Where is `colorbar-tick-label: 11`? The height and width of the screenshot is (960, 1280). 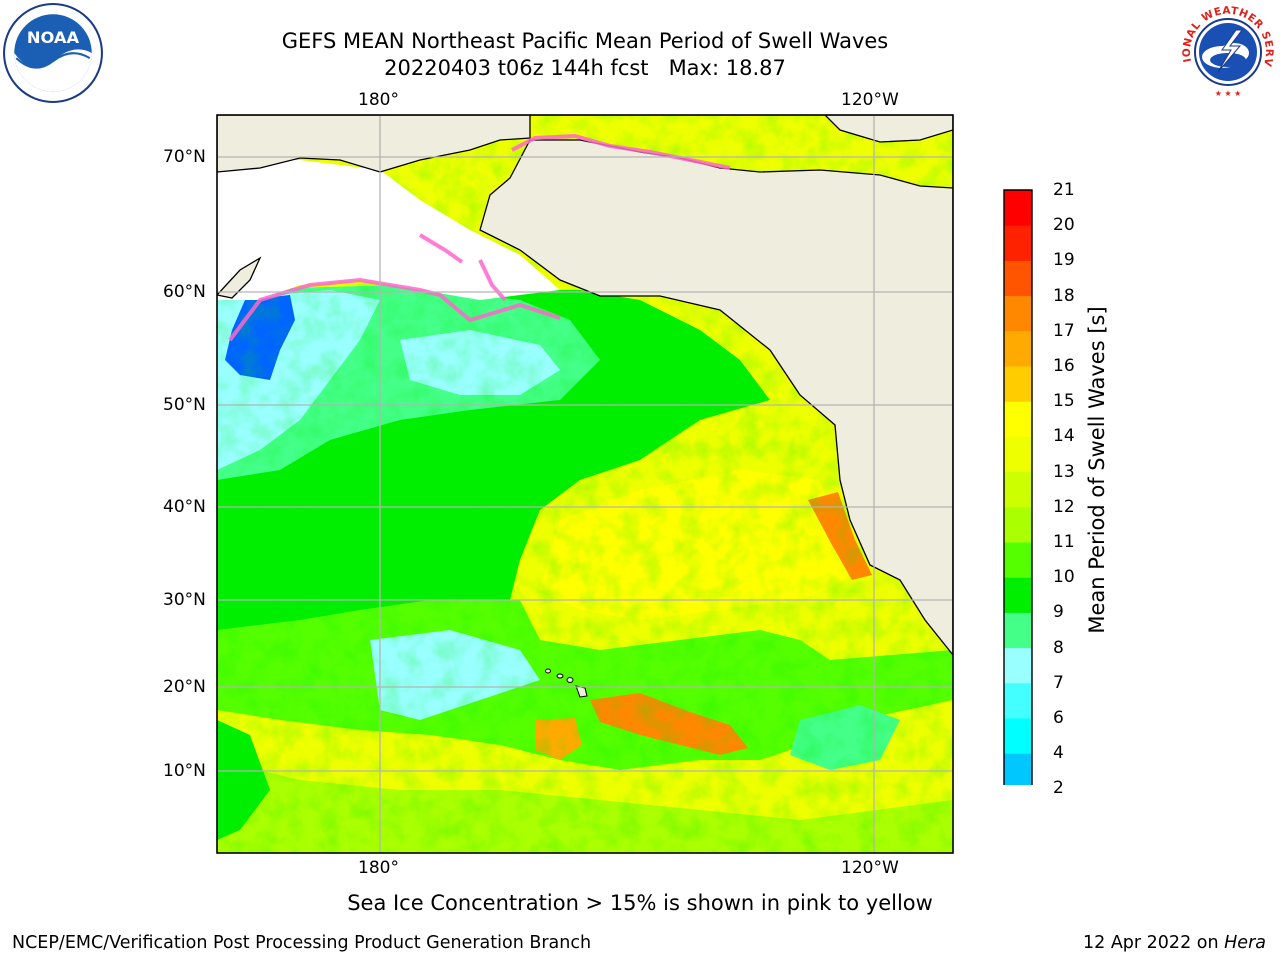 colorbar-tick-label: 11 is located at coordinates (1064, 542).